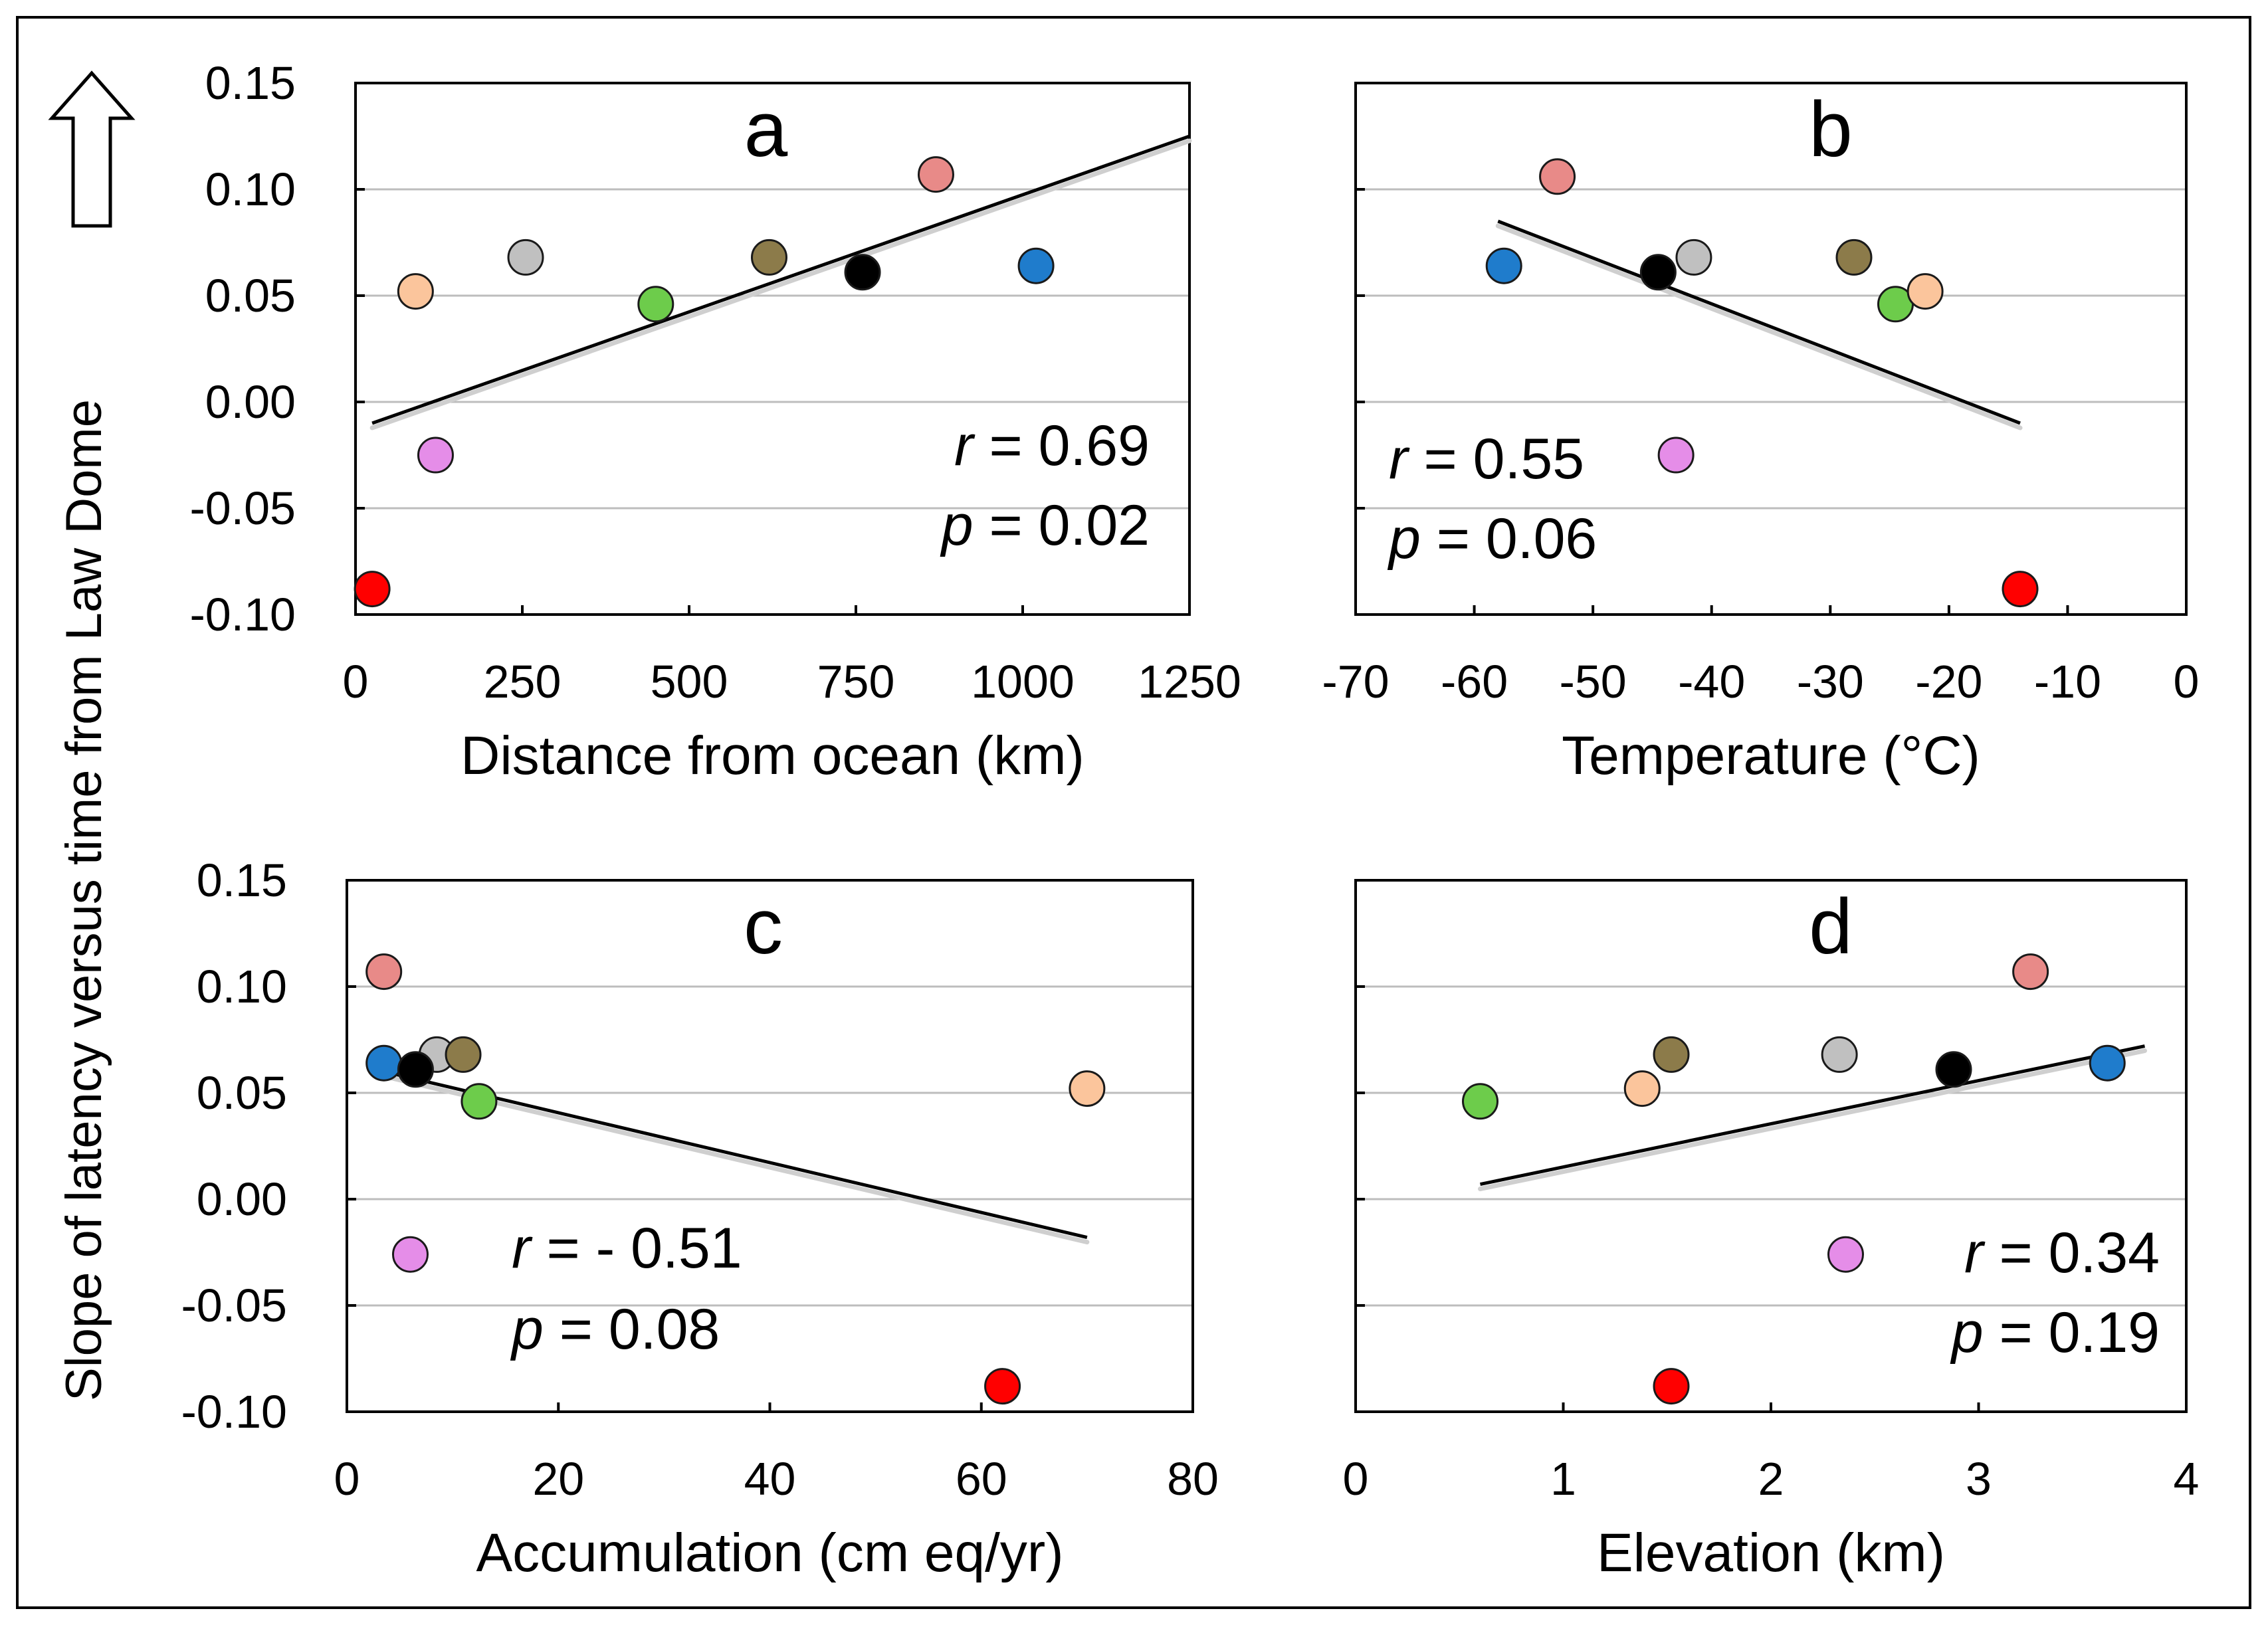 This screenshot has width=2268, height=1625. Describe the element at coordinates (1979, 1479) in the screenshot. I see `x-tick-label: 3` at that location.